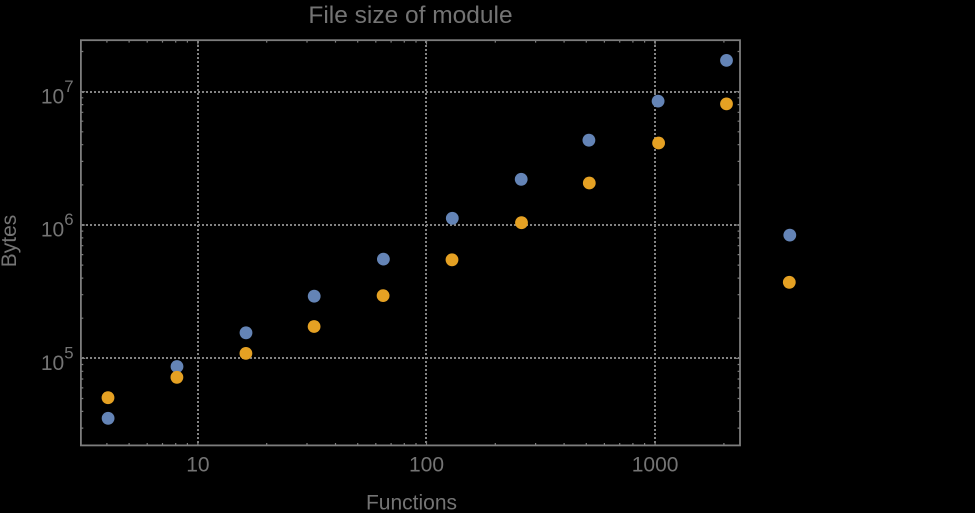 The image size is (975, 513). I want to click on svg-text: 5, so click(68, 353).